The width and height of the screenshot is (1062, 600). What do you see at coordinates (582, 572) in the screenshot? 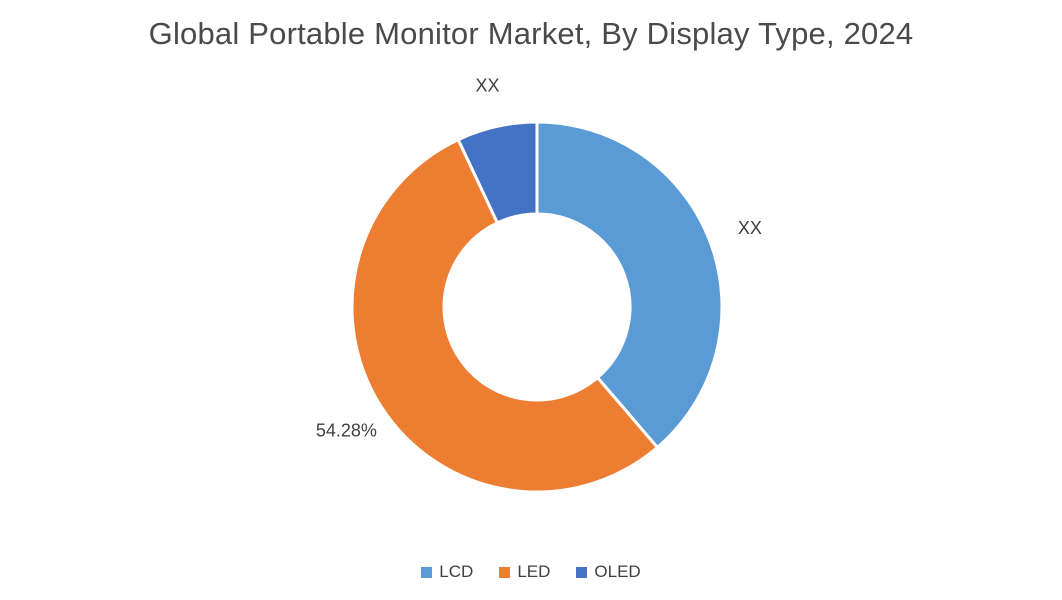
I see `legend-swatch-oled` at bounding box center [582, 572].